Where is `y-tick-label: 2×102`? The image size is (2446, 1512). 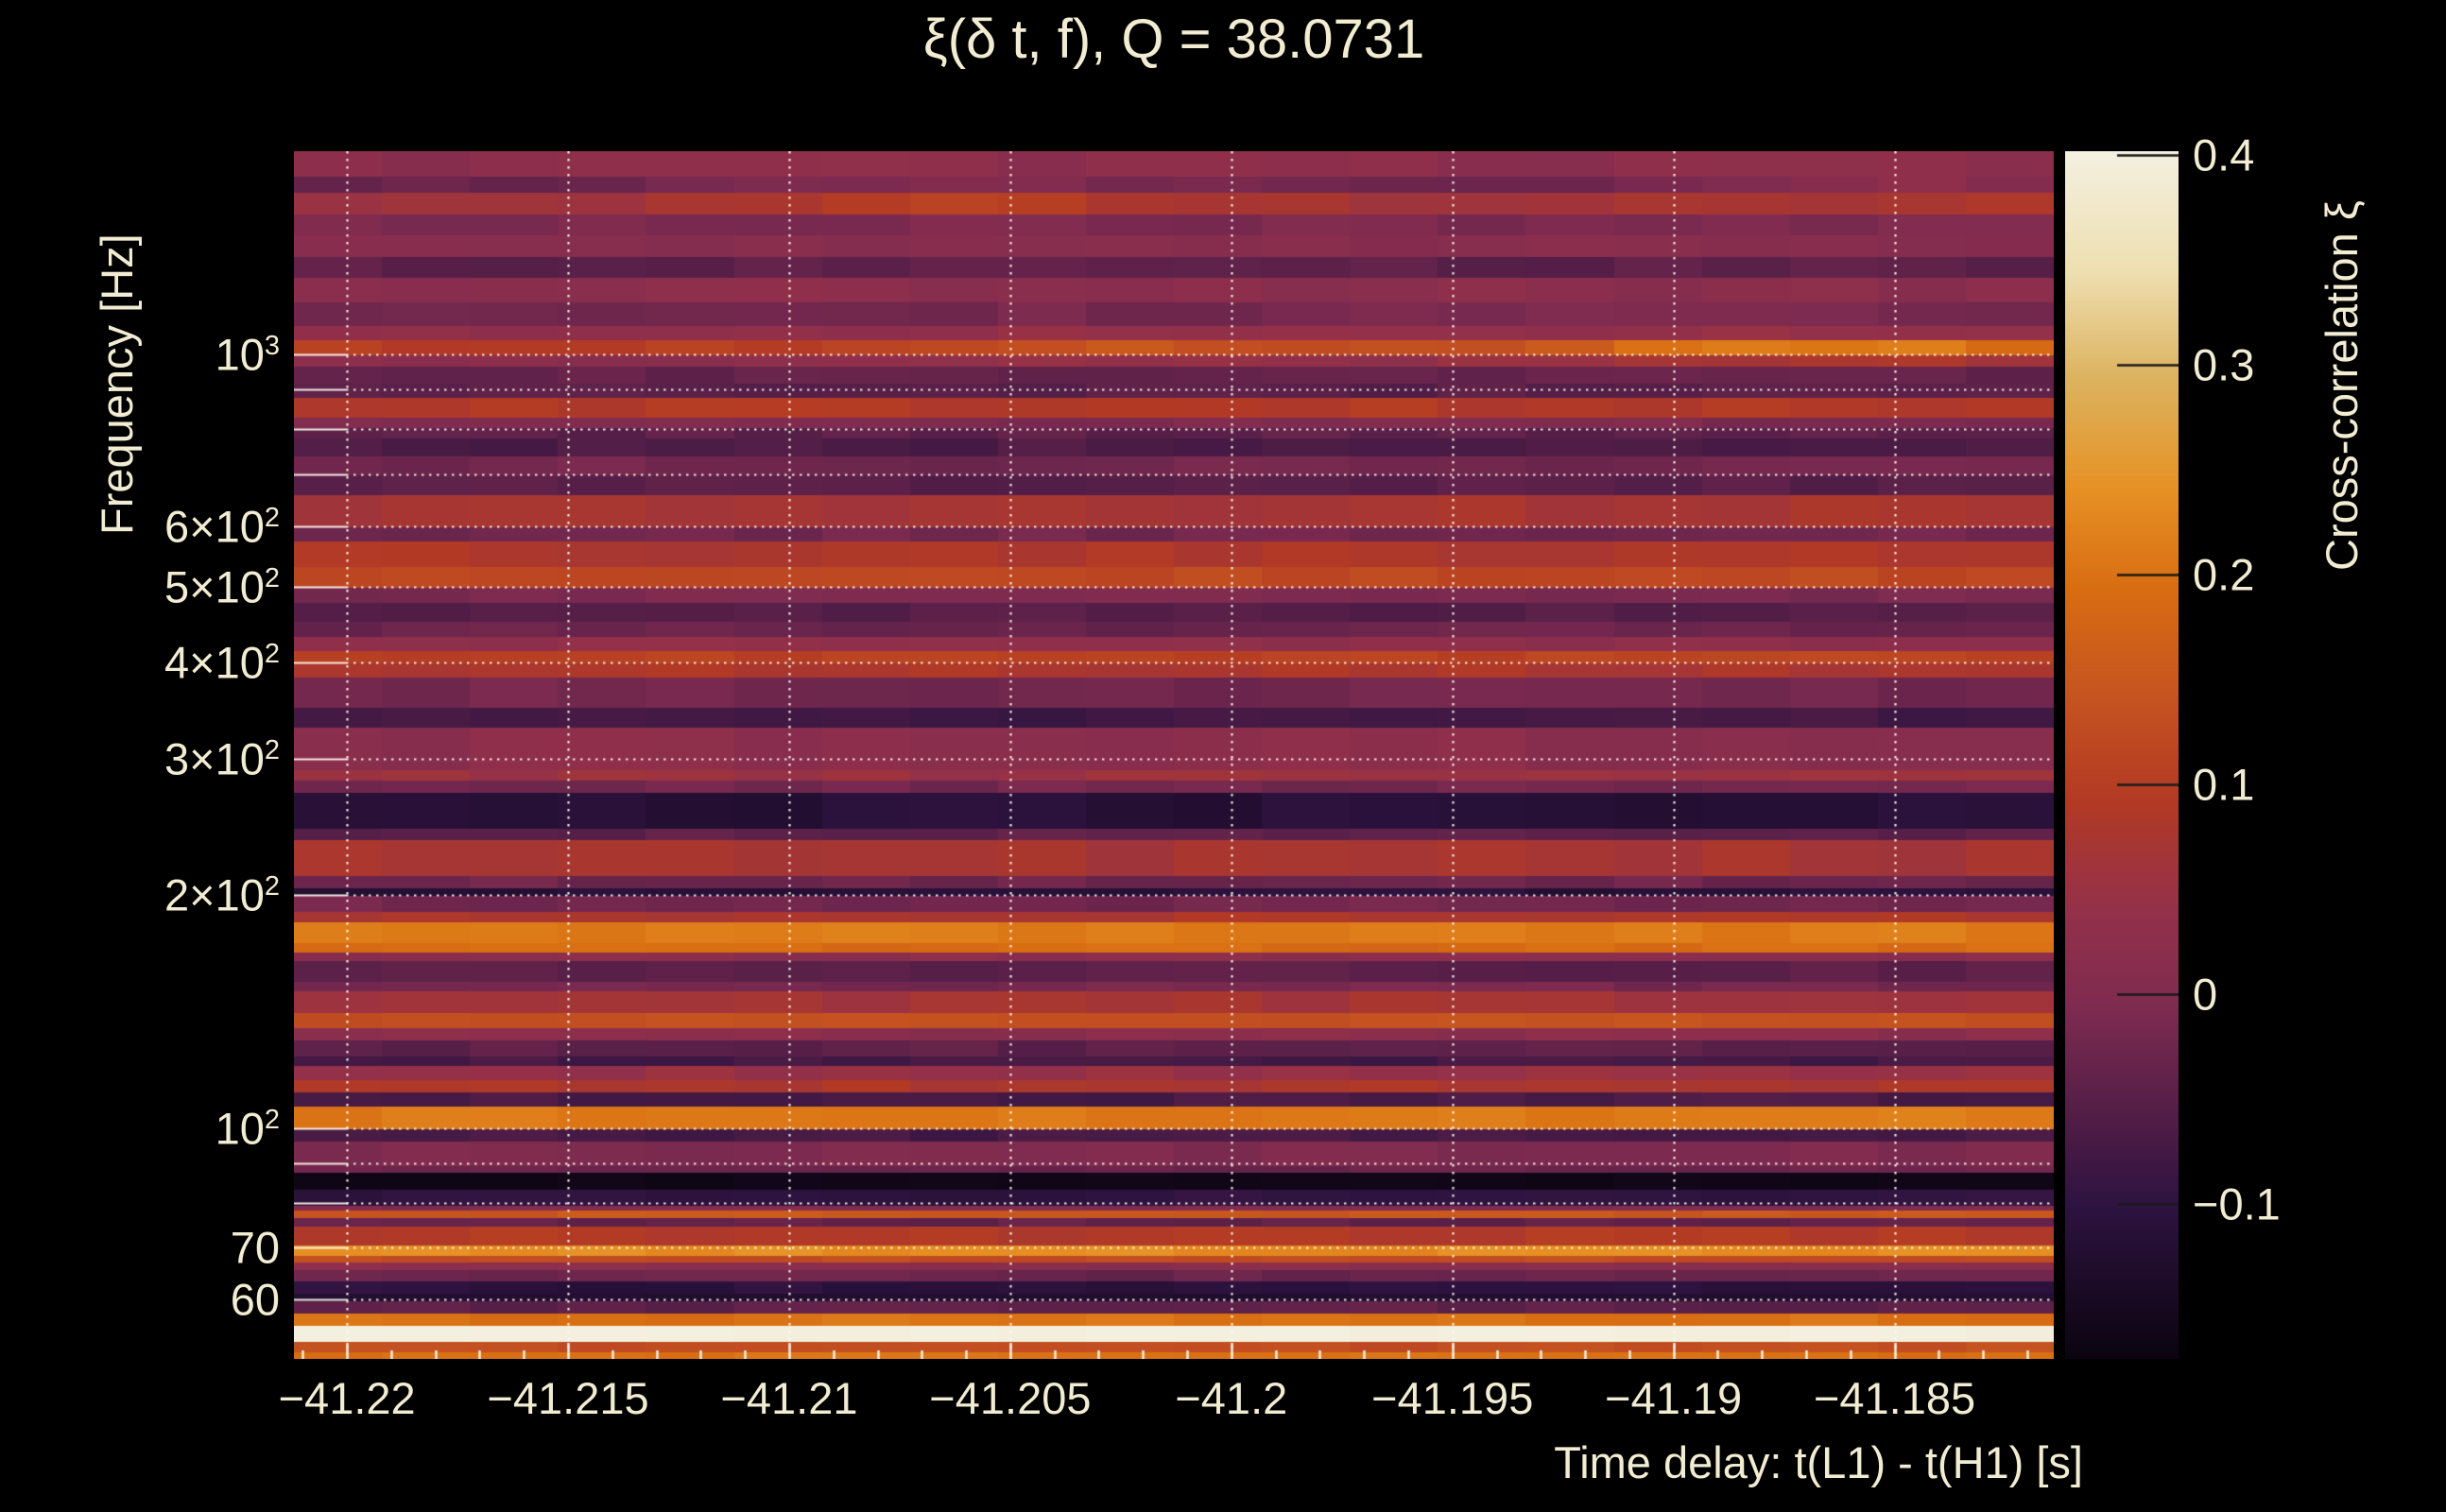
y-tick-label: 2×102 is located at coordinates (222, 894).